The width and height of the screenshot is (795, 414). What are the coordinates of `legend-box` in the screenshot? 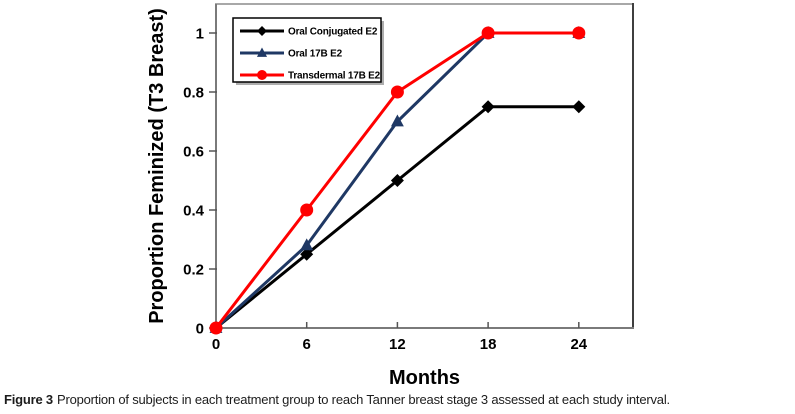 It's located at (307, 50).